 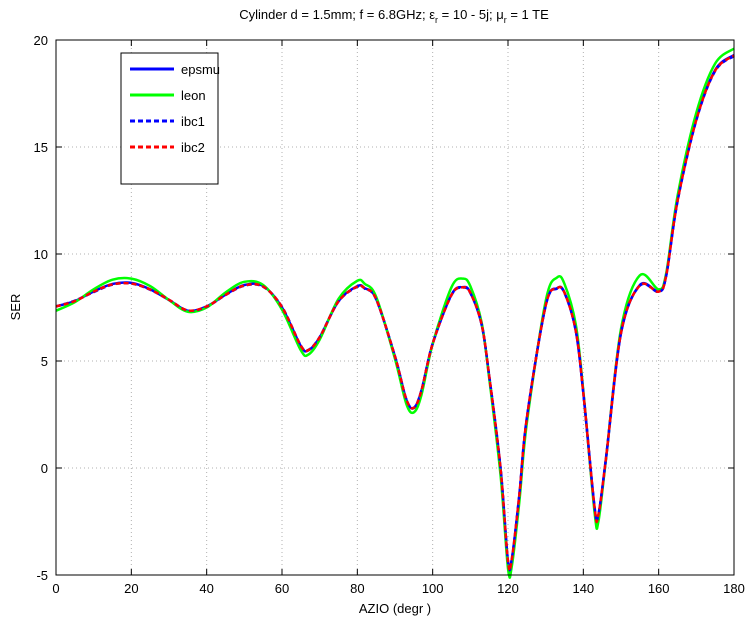 What do you see at coordinates (659, 588) in the screenshot?
I see `x-tick-label: 160` at bounding box center [659, 588].